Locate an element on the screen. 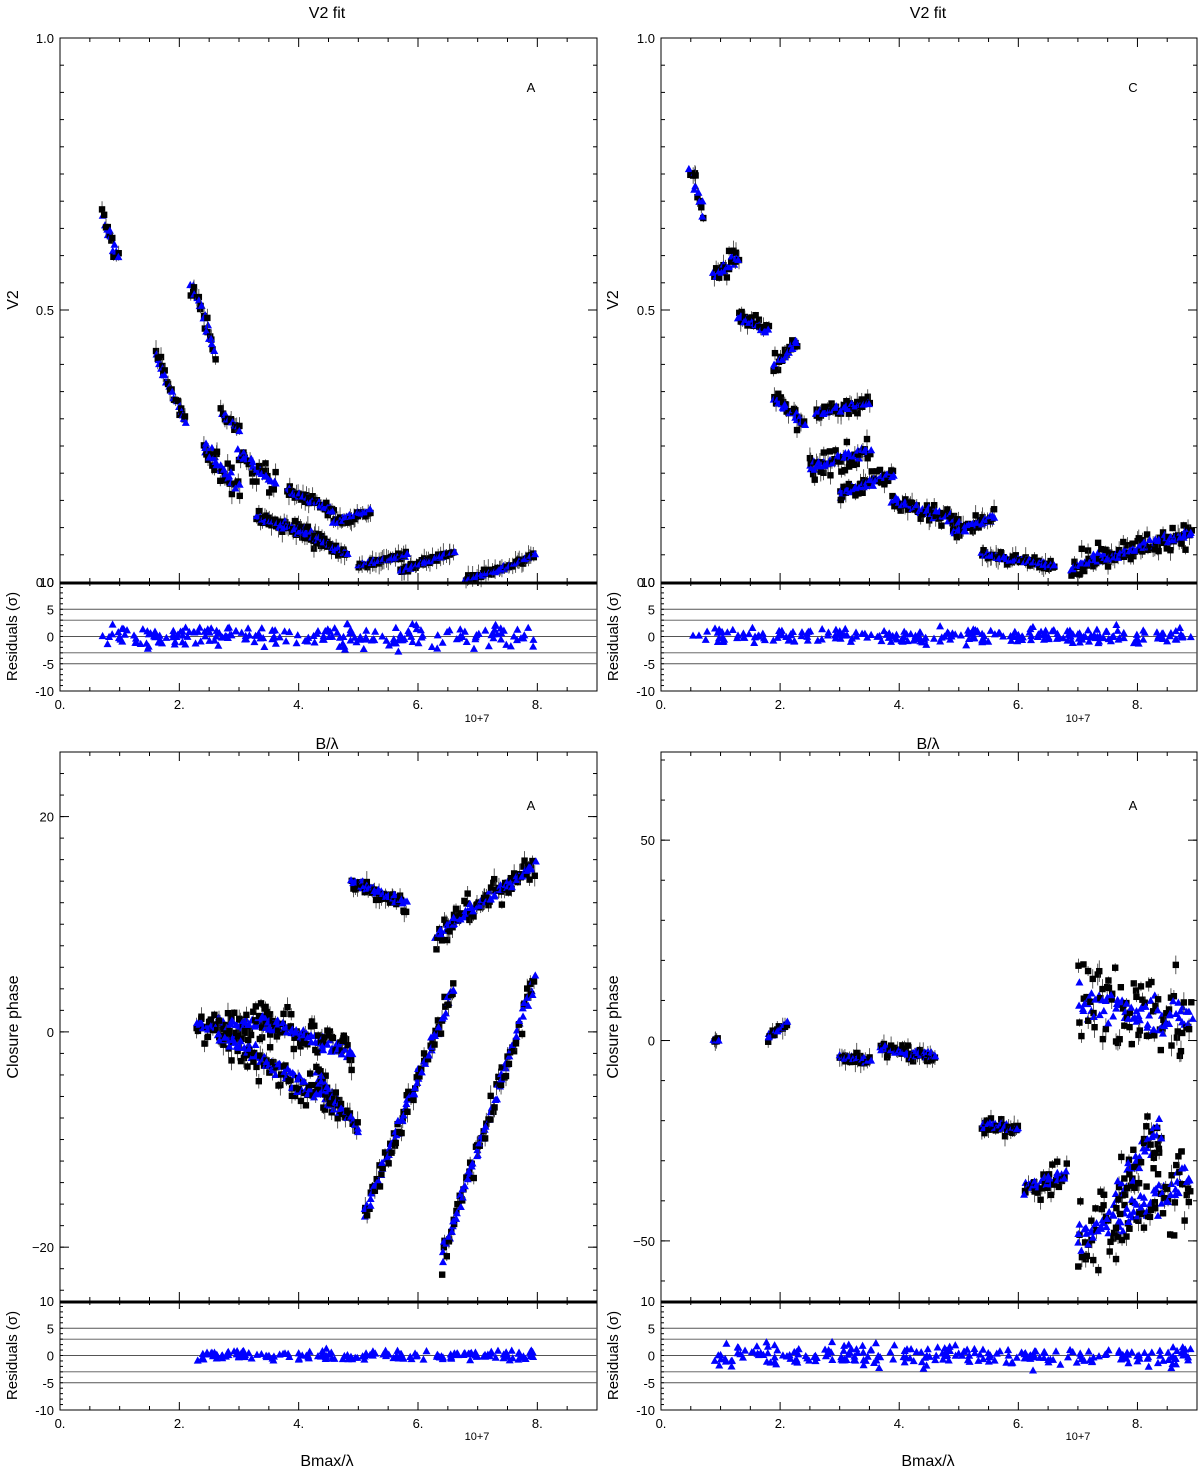 The width and height of the screenshot is (1200, 1470). x-tick-label: 2. is located at coordinates (179, 1423).